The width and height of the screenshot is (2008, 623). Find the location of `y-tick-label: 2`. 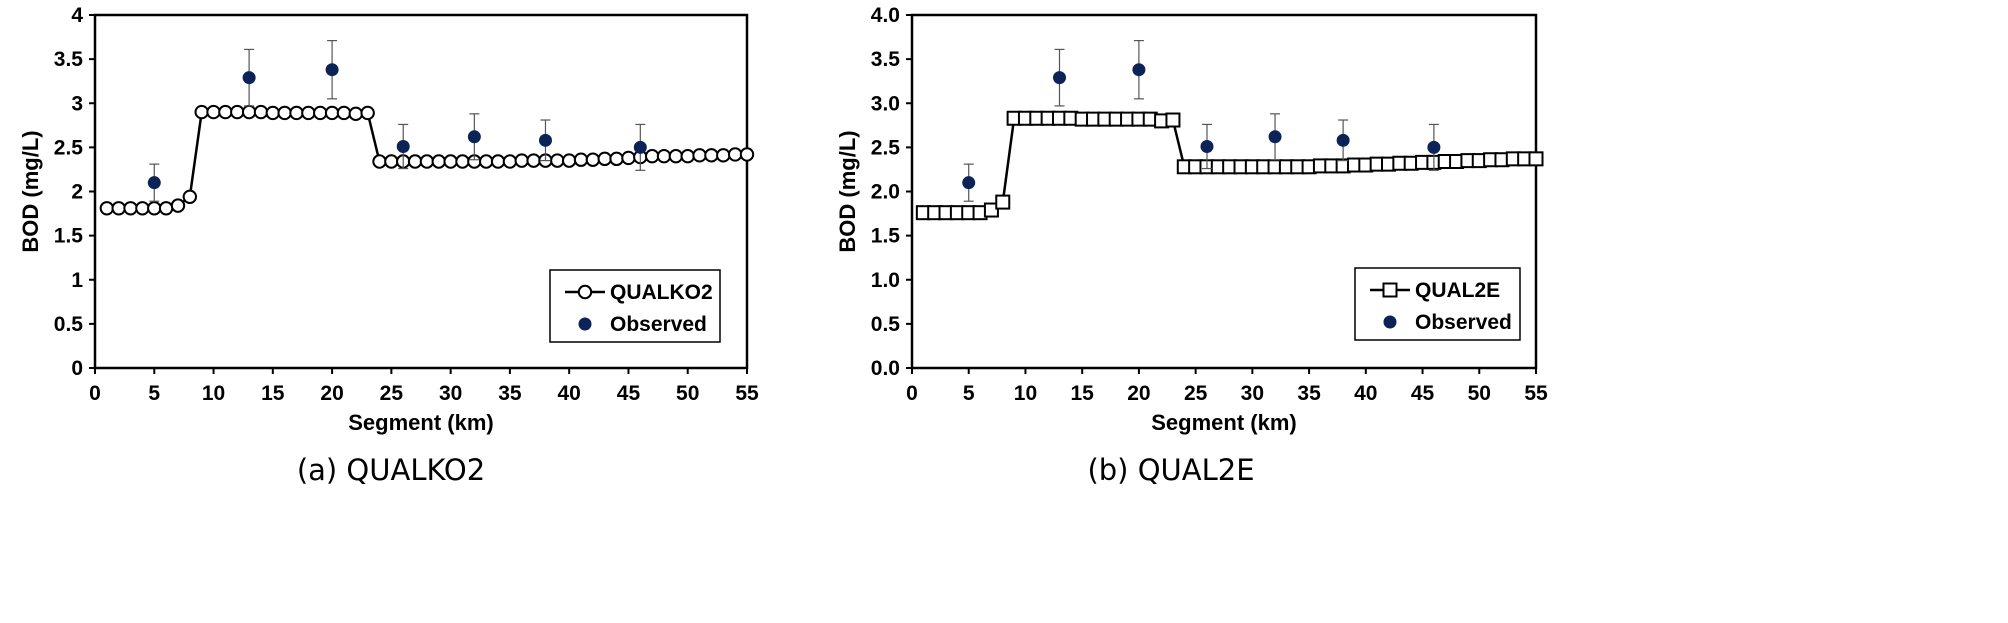

y-tick-label: 2 is located at coordinates (77, 192).